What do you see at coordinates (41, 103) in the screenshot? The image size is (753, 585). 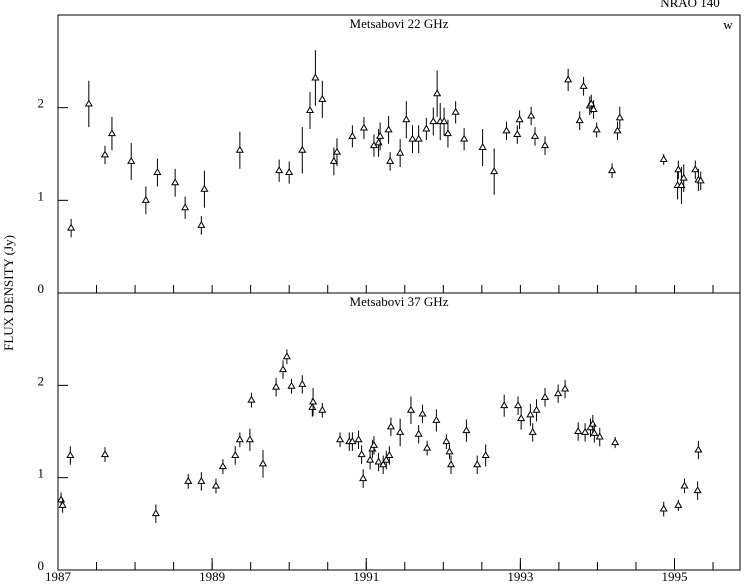 I see `y-tick-label: 2` at bounding box center [41, 103].